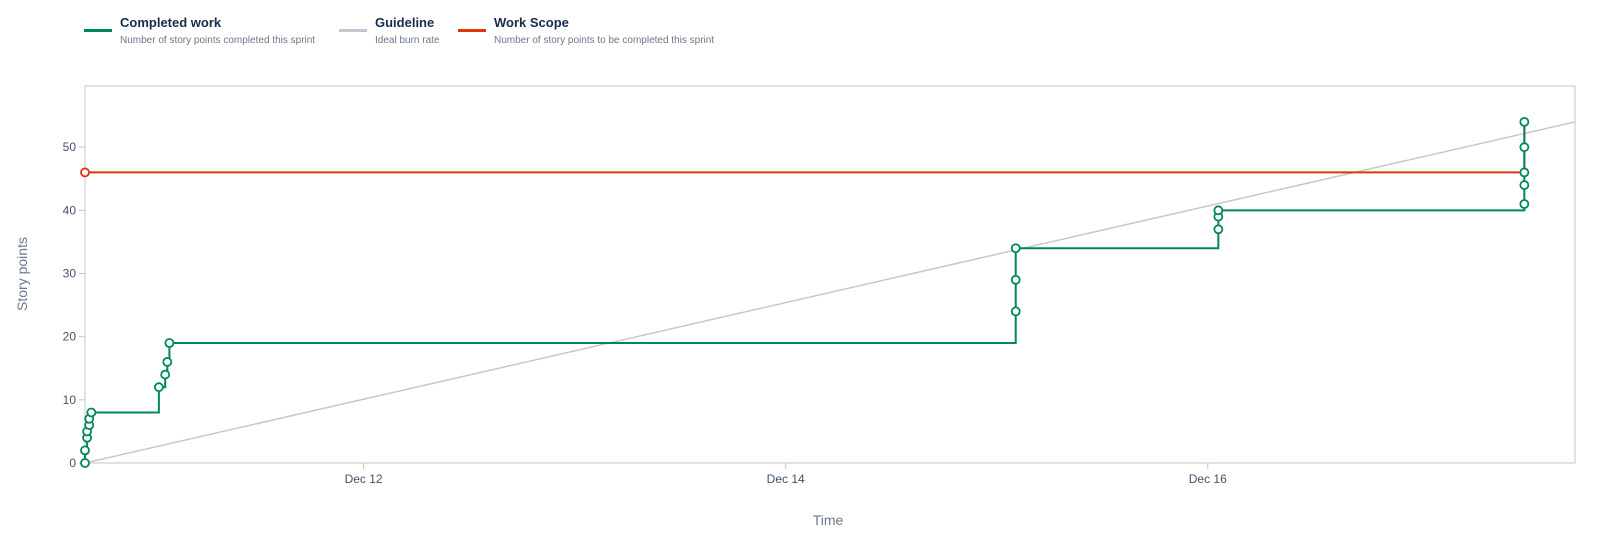  What do you see at coordinates (70, 210) in the screenshot?
I see `y-tick-label: 40` at bounding box center [70, 210].